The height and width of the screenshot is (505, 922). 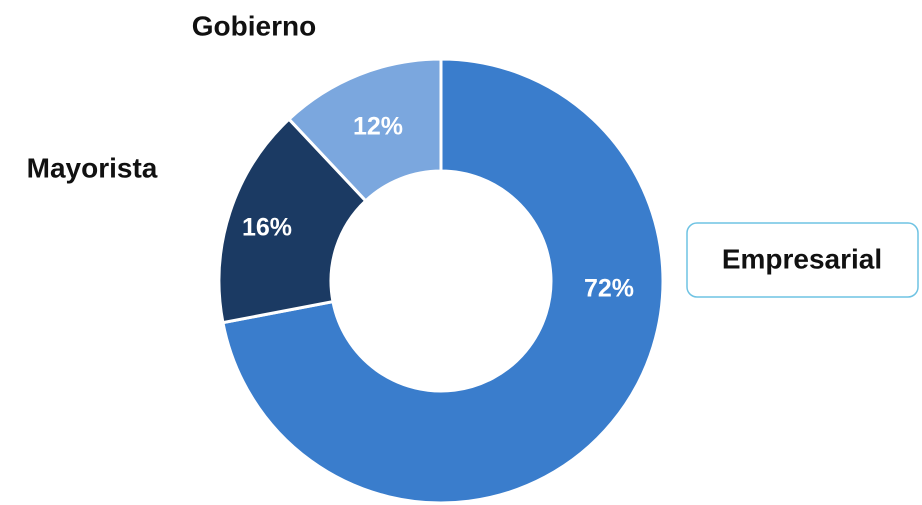 What do you see at coordinates (92, 167) in the screenshot?
I see `category-label: Mayorista` at bounding box center [92, 167].